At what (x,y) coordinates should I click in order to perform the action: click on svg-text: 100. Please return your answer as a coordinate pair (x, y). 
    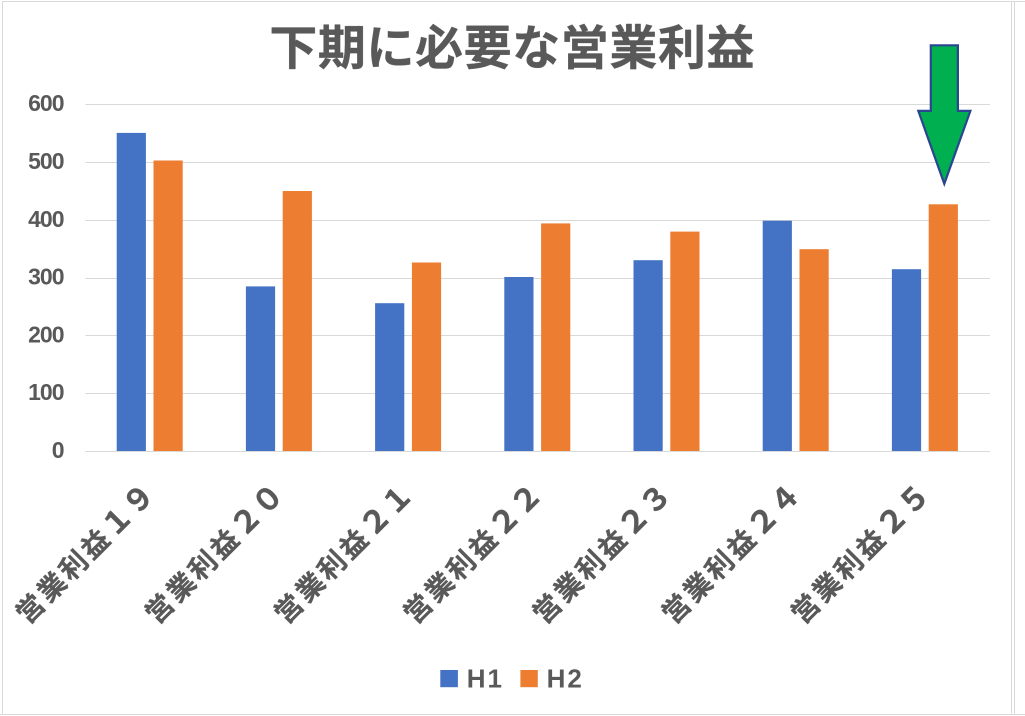
    Looking at the image, I should click on (46, 392).